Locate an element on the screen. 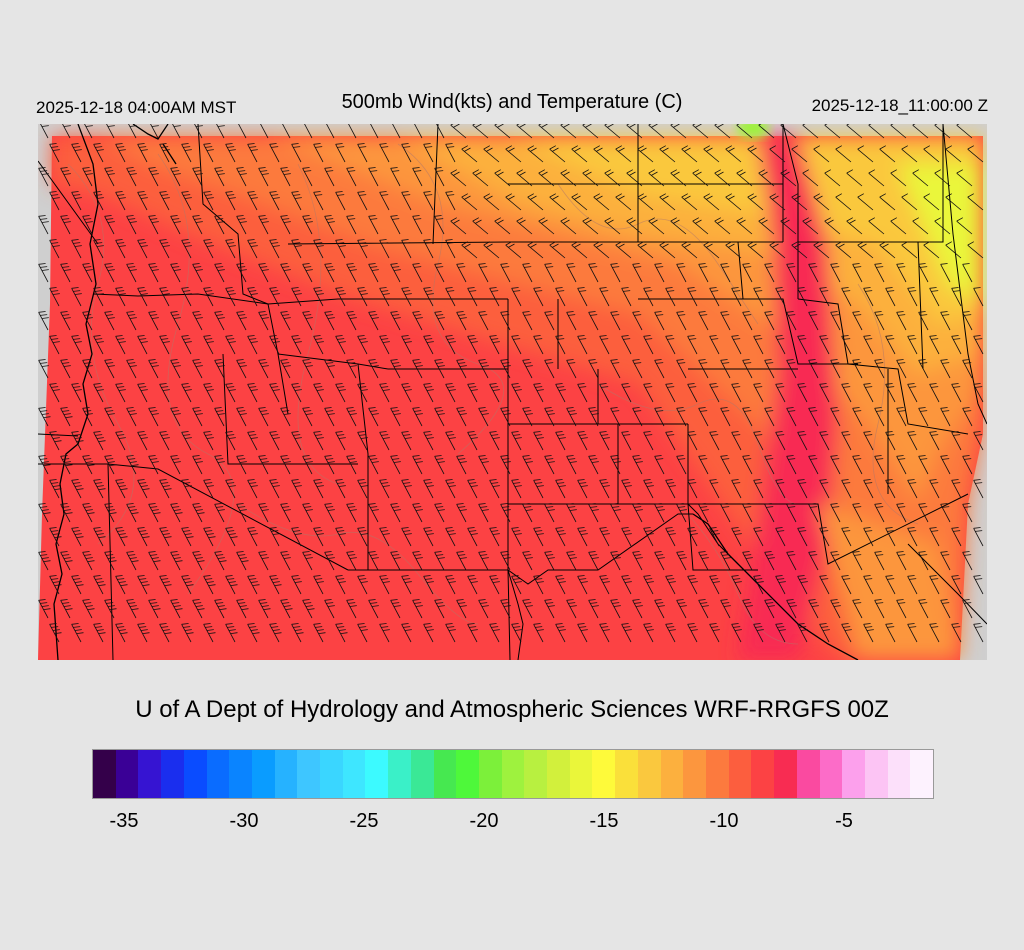  colorbar-tick-label: -5 is located at coordinates (844, 821).